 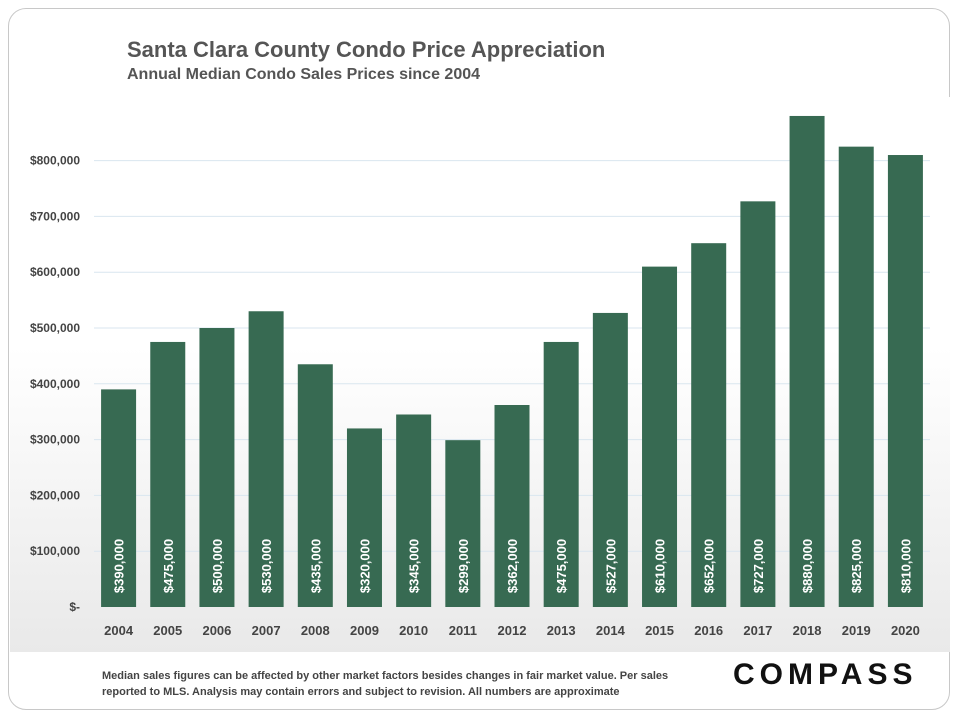 What do you see at coordinates (364, 630) in the screenshot?
I see `x-tick-label: 2009` at bounding box center [364, 630].